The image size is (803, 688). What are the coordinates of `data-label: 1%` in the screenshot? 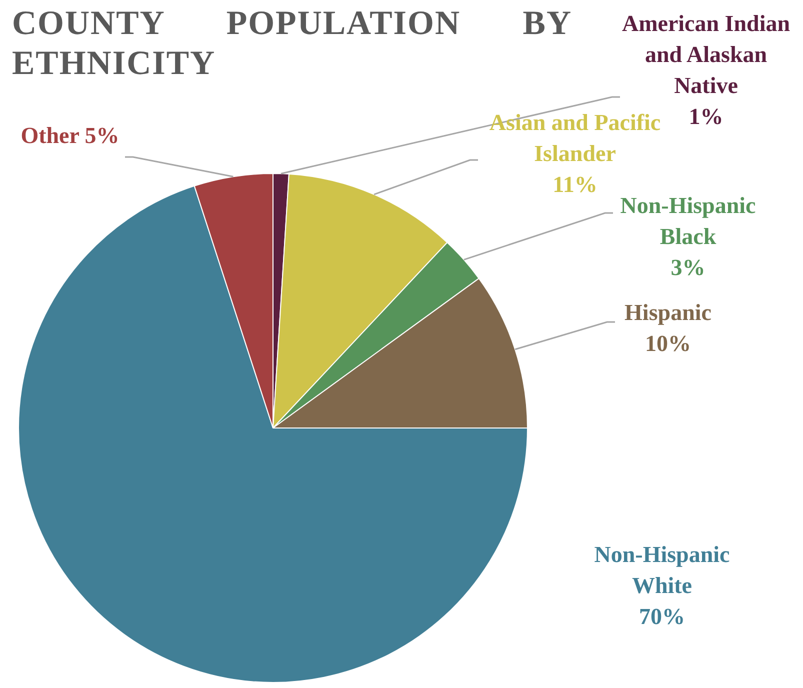 It's located at (706, 116).